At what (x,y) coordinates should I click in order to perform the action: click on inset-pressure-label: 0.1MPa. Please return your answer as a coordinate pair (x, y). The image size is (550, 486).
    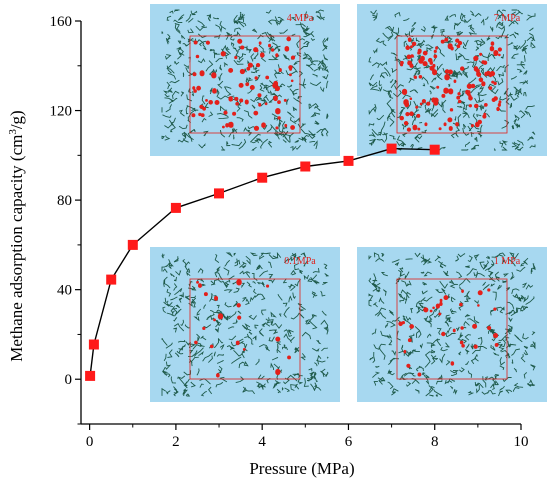
    Looking at the image, I should click on (300, 261).